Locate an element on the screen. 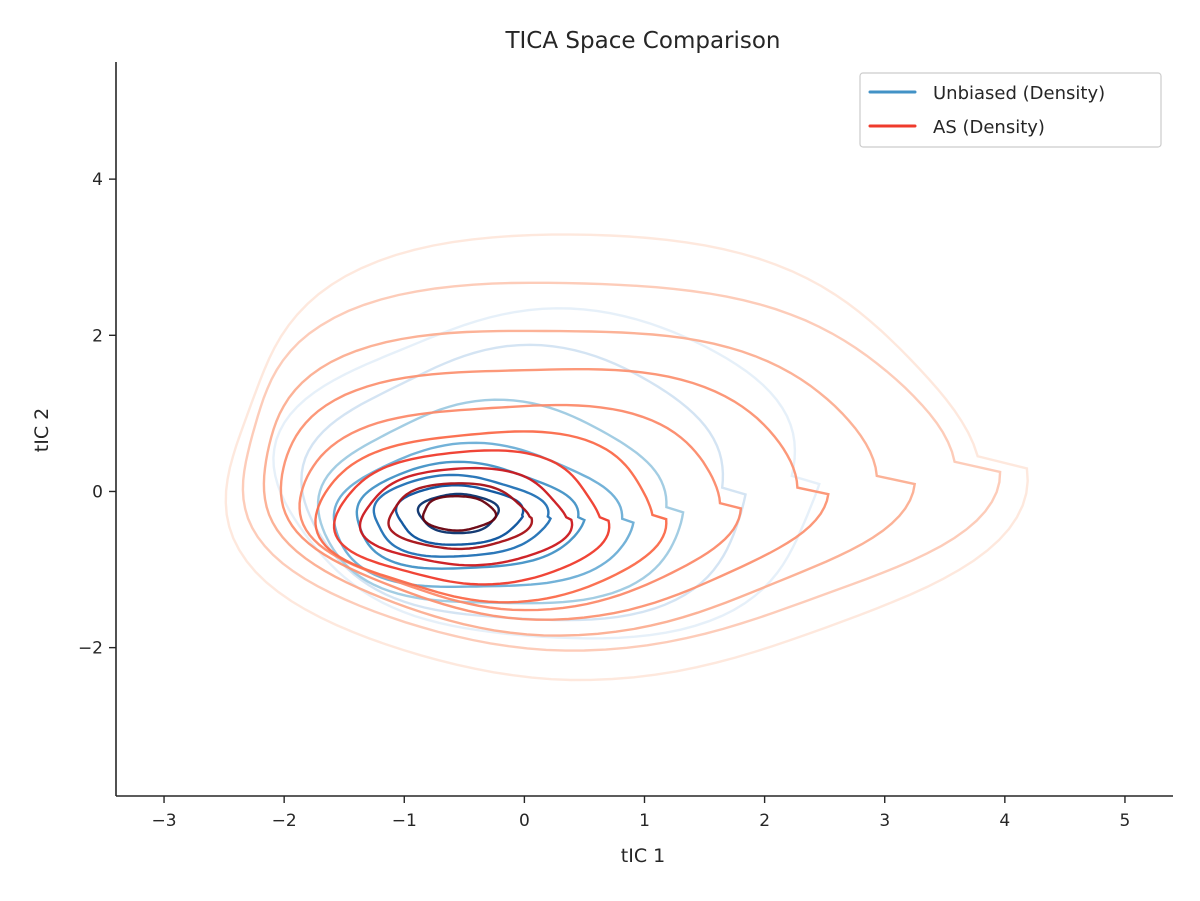  y-axis-label: tIC 2 is located at coordinates (42, 430).